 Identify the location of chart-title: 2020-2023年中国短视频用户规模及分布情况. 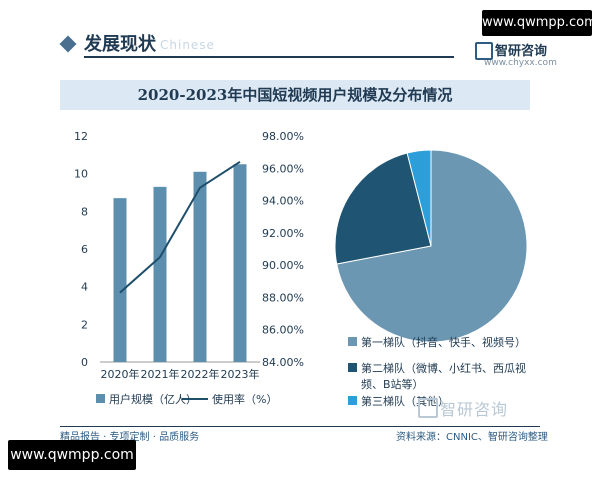
(295, 95).